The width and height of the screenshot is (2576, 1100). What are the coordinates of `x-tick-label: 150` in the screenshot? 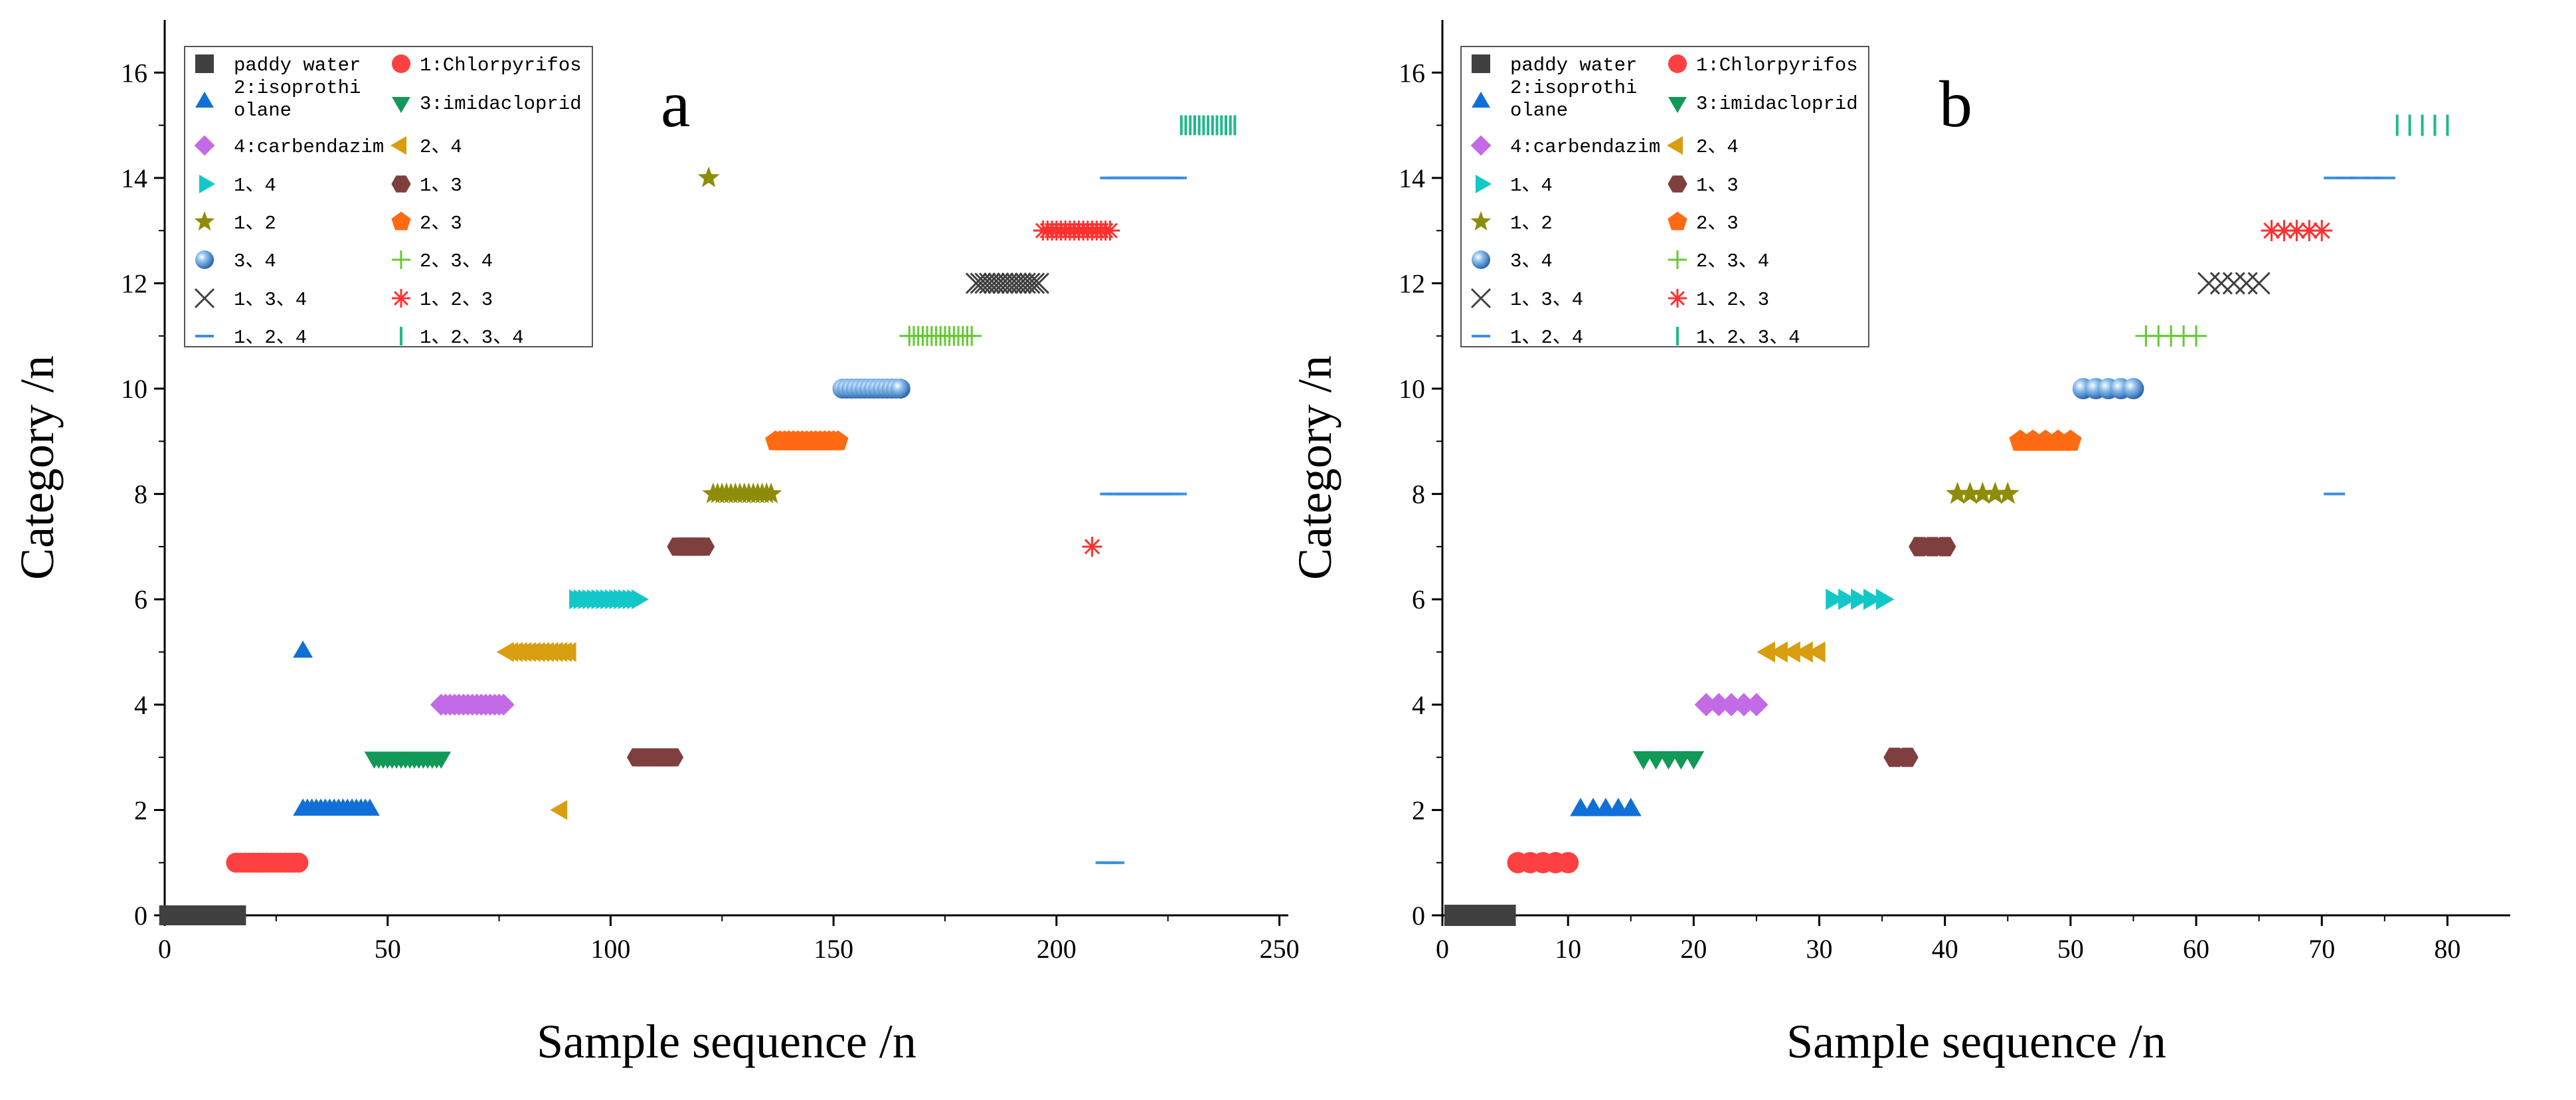 It's located at (833, 949).